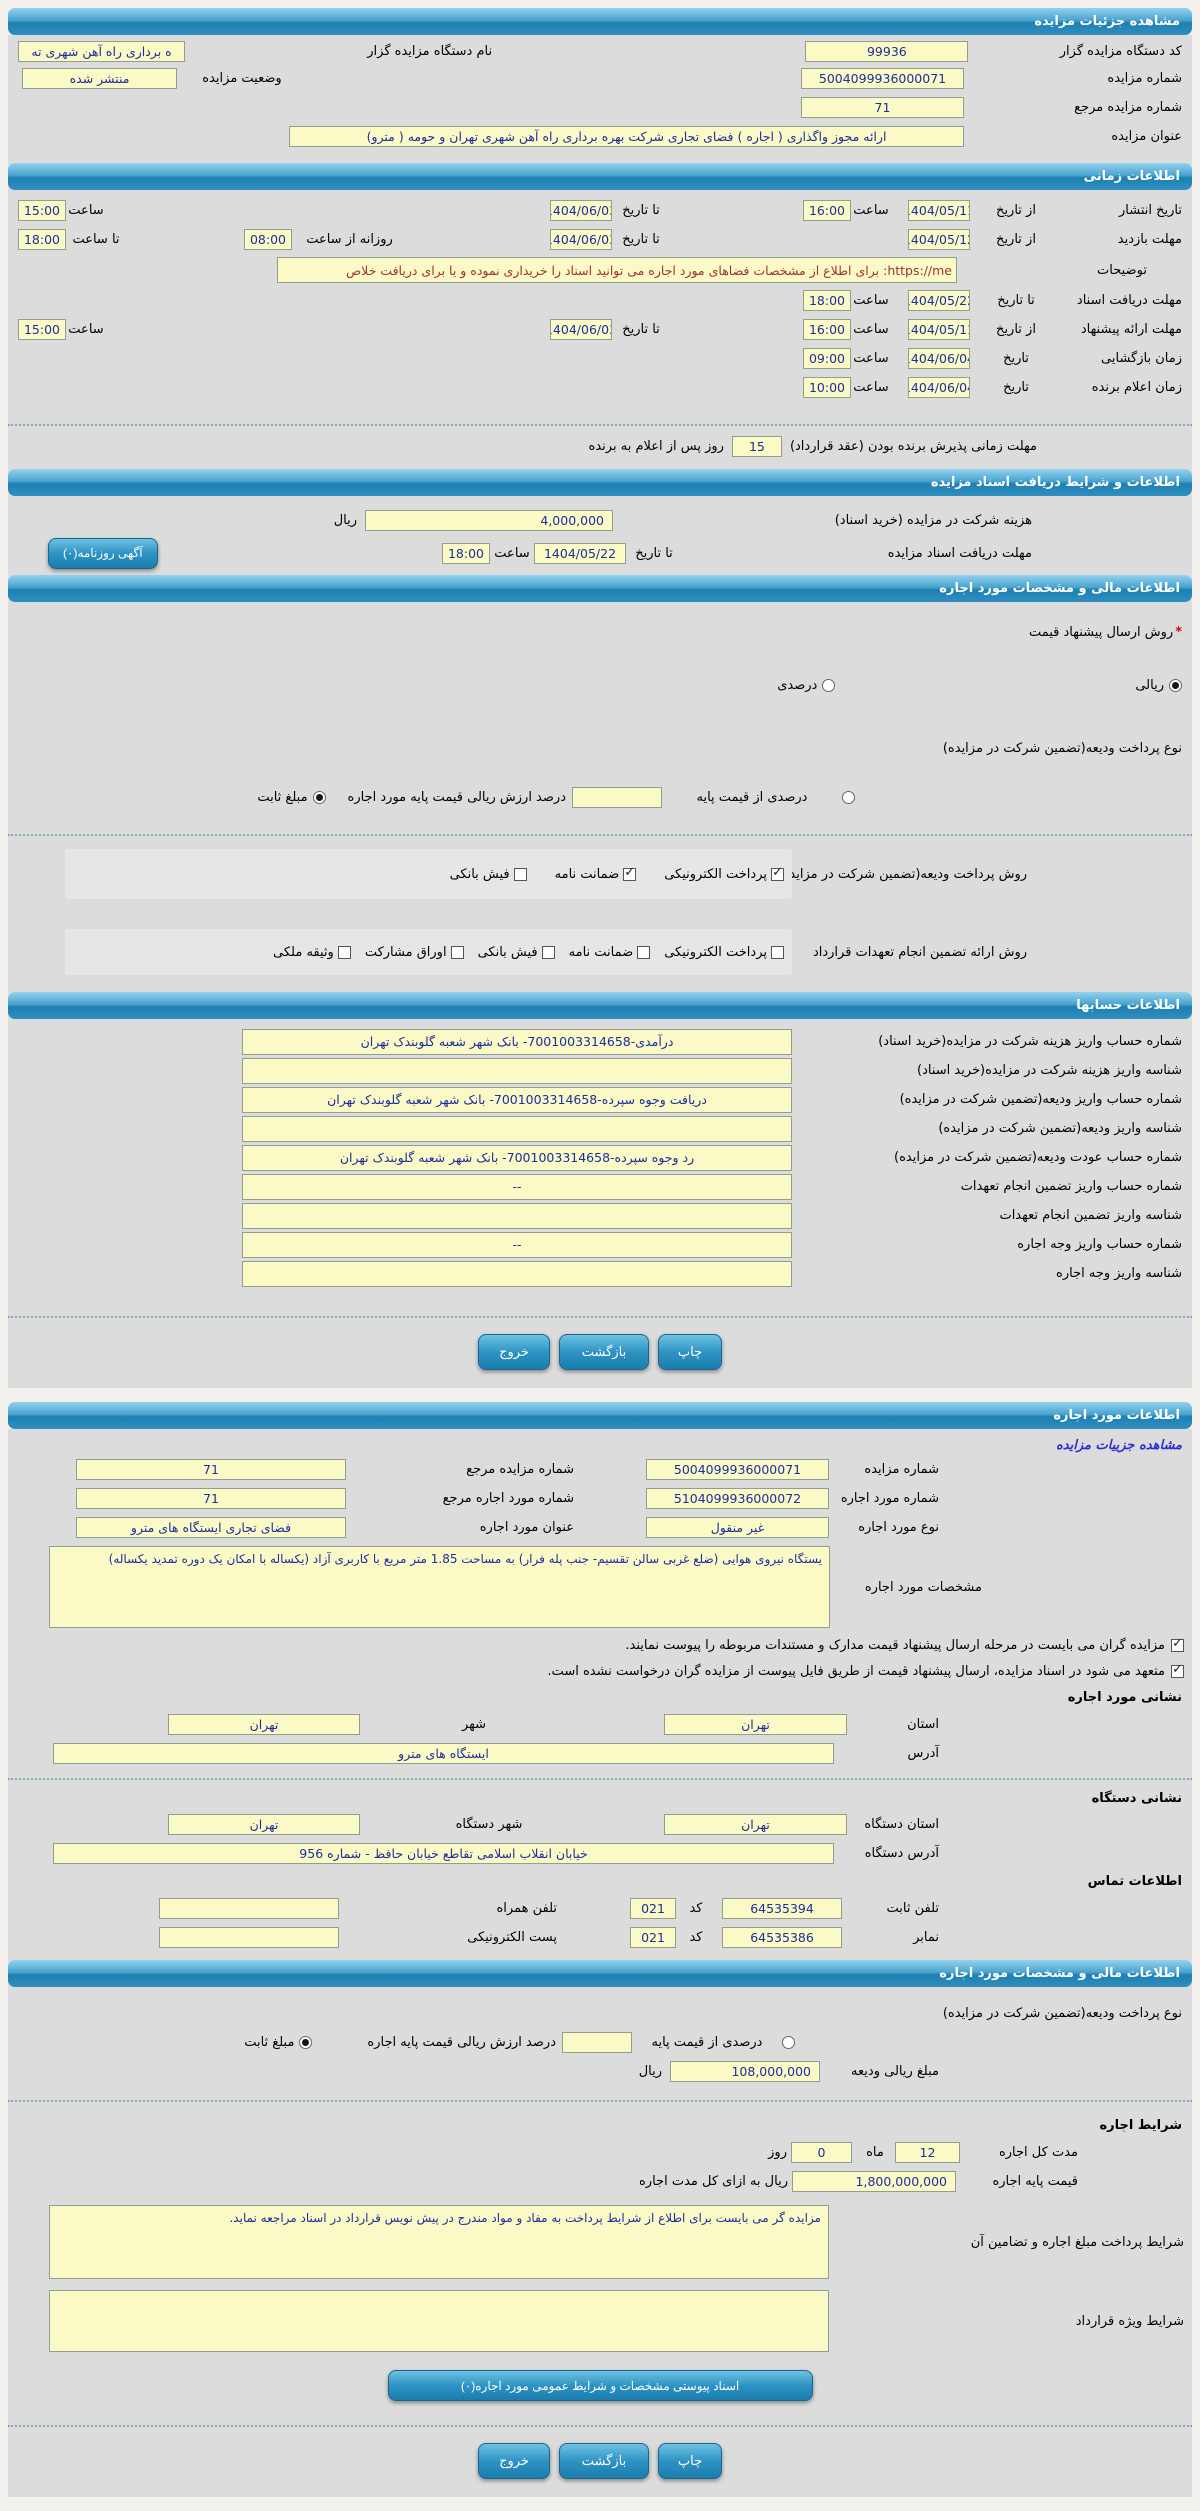 This screenshot has height=2511, width=1200. What do you see at coordinates (752, 797) in the screenshot?
I see `percent-base-label: درصدی از قیمت پایه` at bounding box center [752, 797].